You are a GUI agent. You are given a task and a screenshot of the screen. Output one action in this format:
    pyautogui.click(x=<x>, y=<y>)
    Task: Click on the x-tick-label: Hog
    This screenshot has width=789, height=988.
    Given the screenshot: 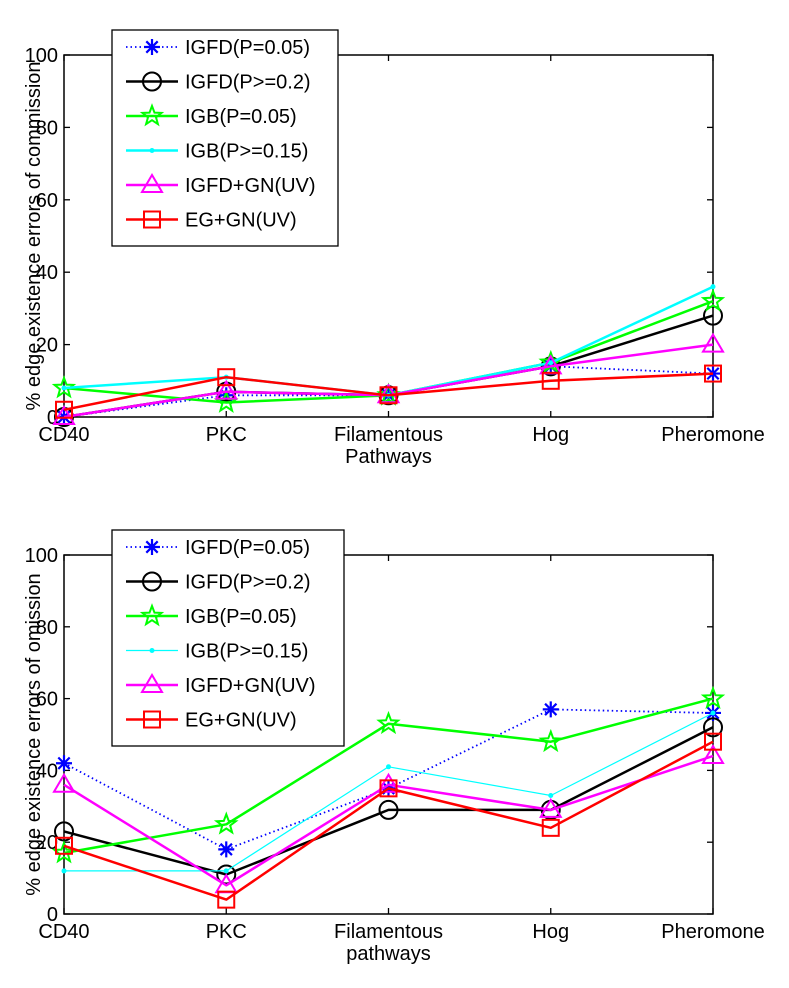 What is the action you would take?
    pyautogui.click(x=550, y=932)
    